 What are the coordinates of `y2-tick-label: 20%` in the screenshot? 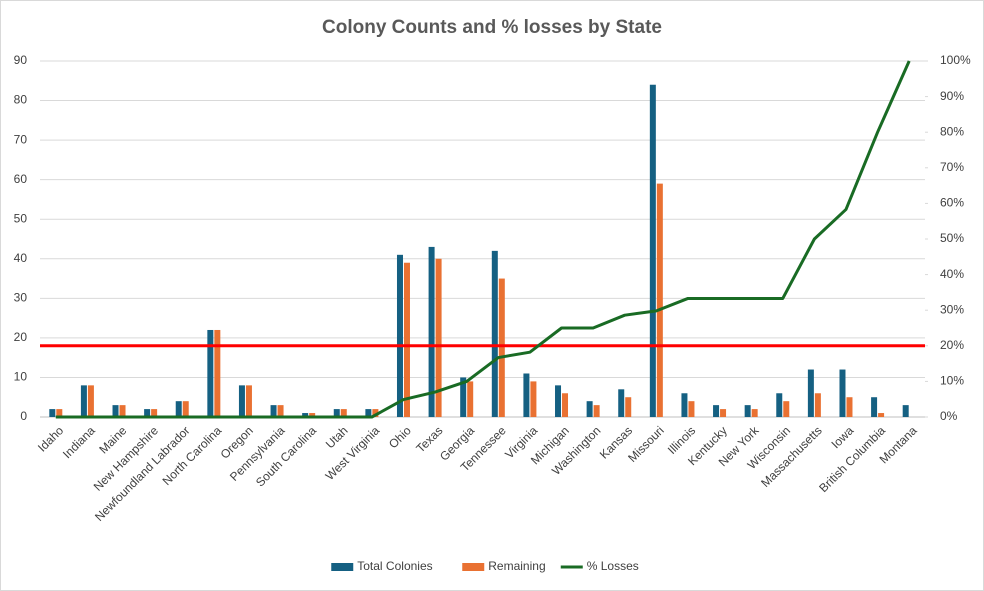 It's located at (952, 345).